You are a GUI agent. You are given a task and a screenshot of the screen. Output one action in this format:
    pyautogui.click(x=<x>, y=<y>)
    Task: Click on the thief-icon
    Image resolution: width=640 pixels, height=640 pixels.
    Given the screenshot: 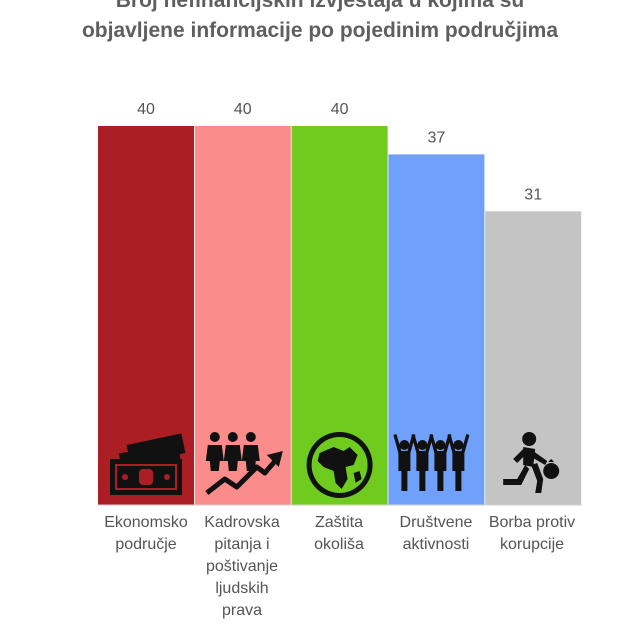 What is the action you would take?
    pyautogui.click(x=531, y=462)
    